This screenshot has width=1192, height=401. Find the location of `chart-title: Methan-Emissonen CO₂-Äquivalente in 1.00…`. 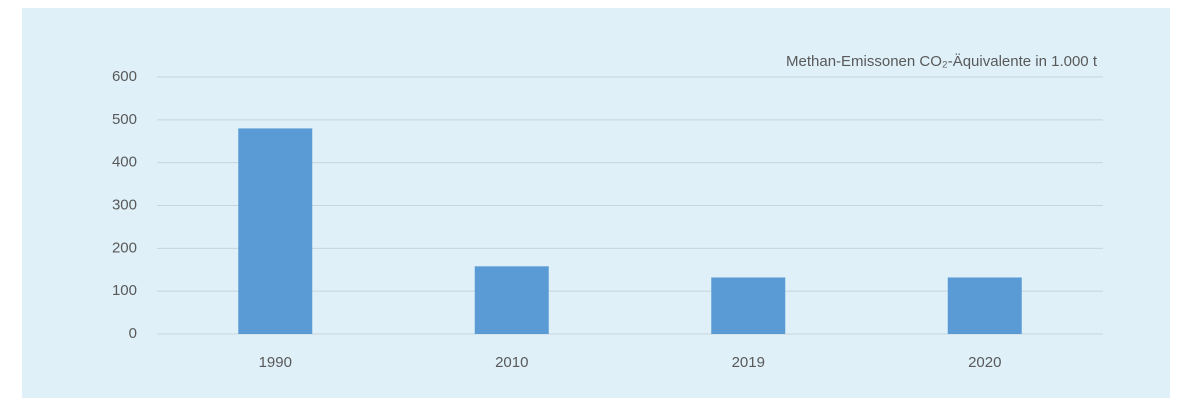

chart-title: Methan-Emissonen CO₂-Äquivalente in 1.00… is located at coordinates (942, 61).